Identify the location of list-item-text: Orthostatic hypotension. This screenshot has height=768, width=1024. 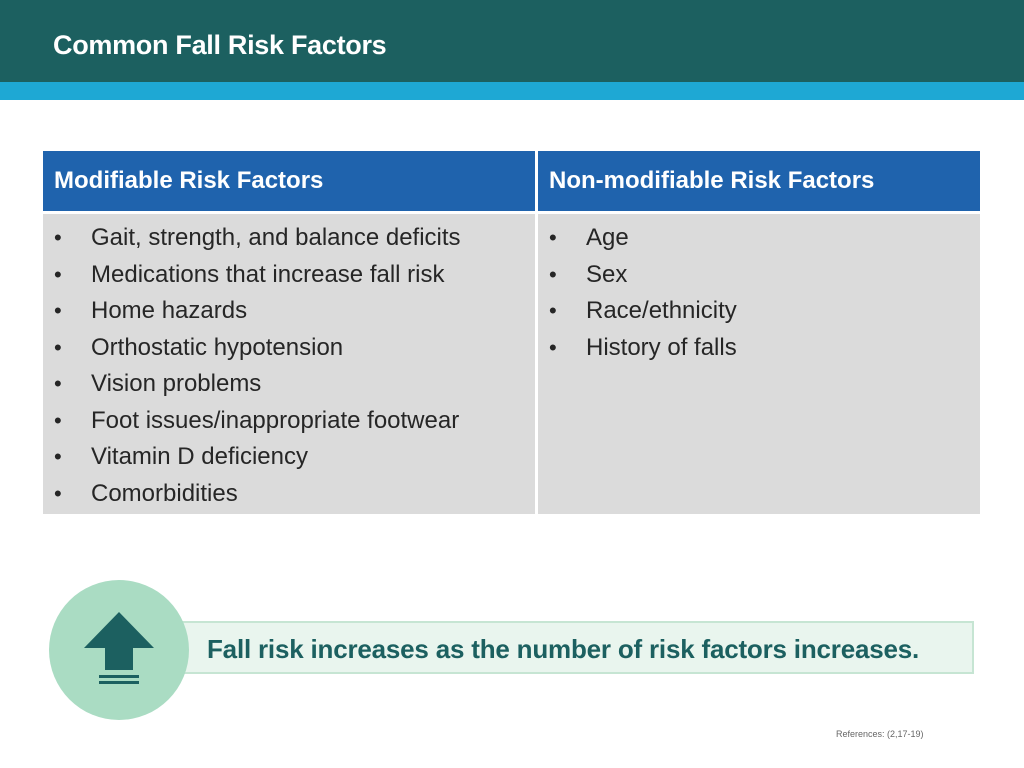
(217, 347).